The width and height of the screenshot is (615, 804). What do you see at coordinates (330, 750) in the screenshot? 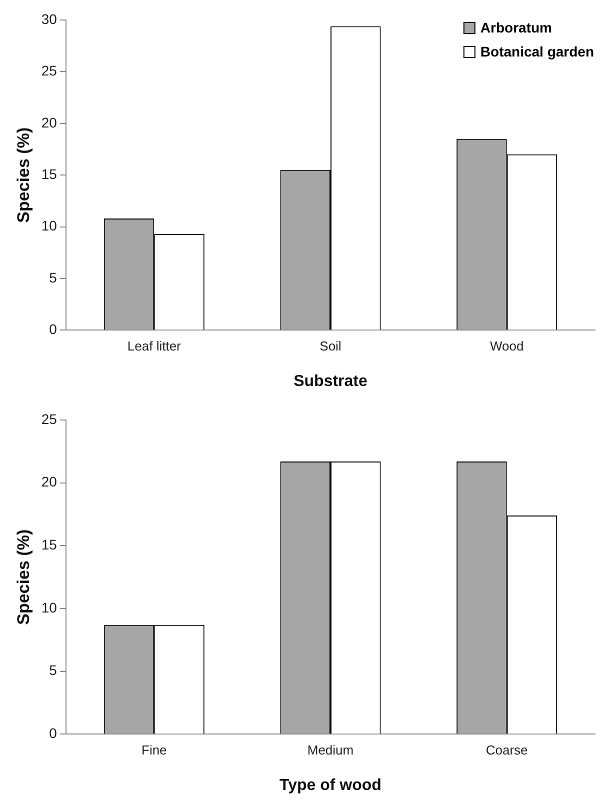
I see `x-tick-label: Medium` at bounding box center [330, 750].